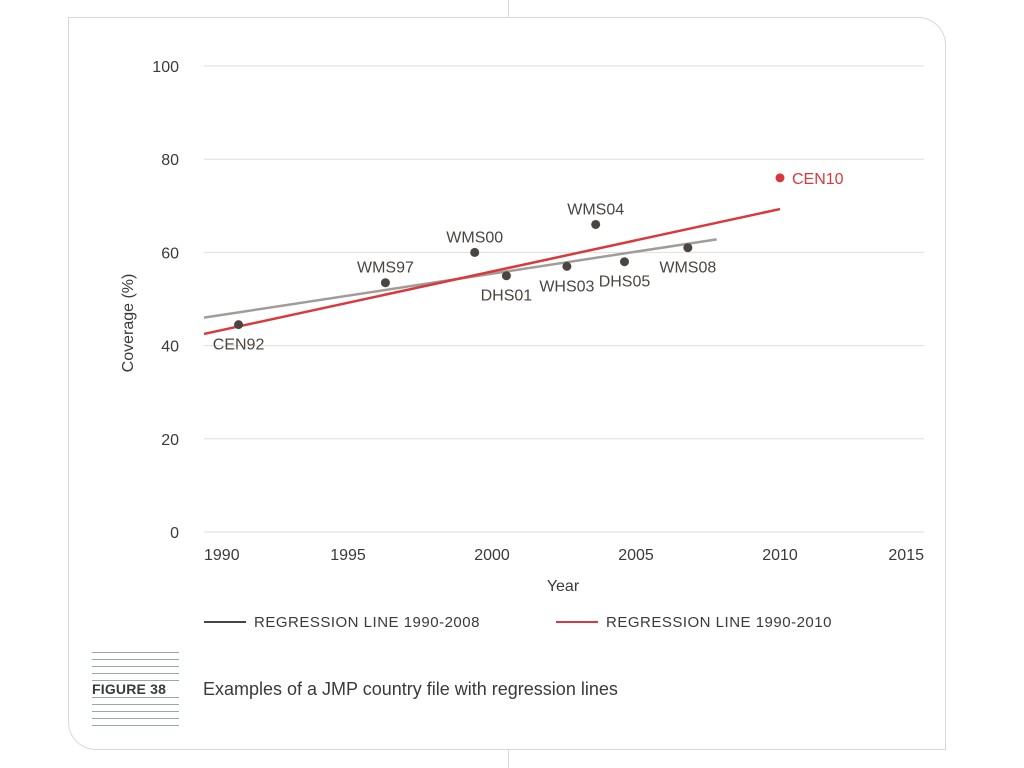 The image size is (1024, 768). Describe the element at coordinates (367, 622) in the screenshot. I see `legend-label-1990-2008: REGRESSION LINE 1990-2008` at that location.